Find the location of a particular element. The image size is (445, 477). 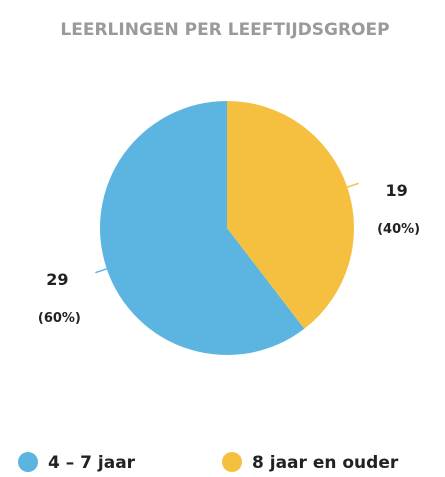

percent-label: (40%) is located at coordinates (398, 229).